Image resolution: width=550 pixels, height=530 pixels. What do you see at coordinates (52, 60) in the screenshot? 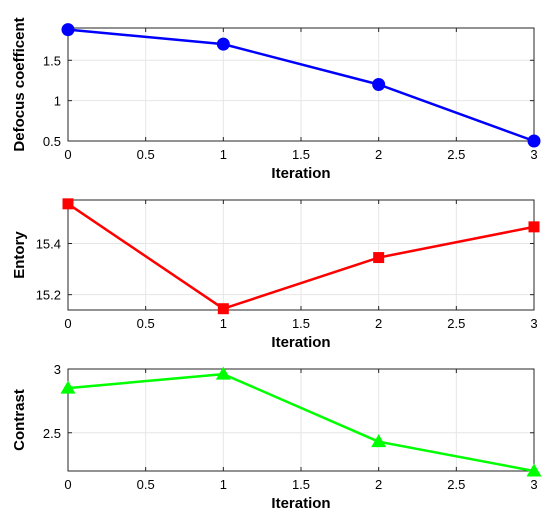
I see `y-tick-label: 1.5` at bounding box center [52, 60].